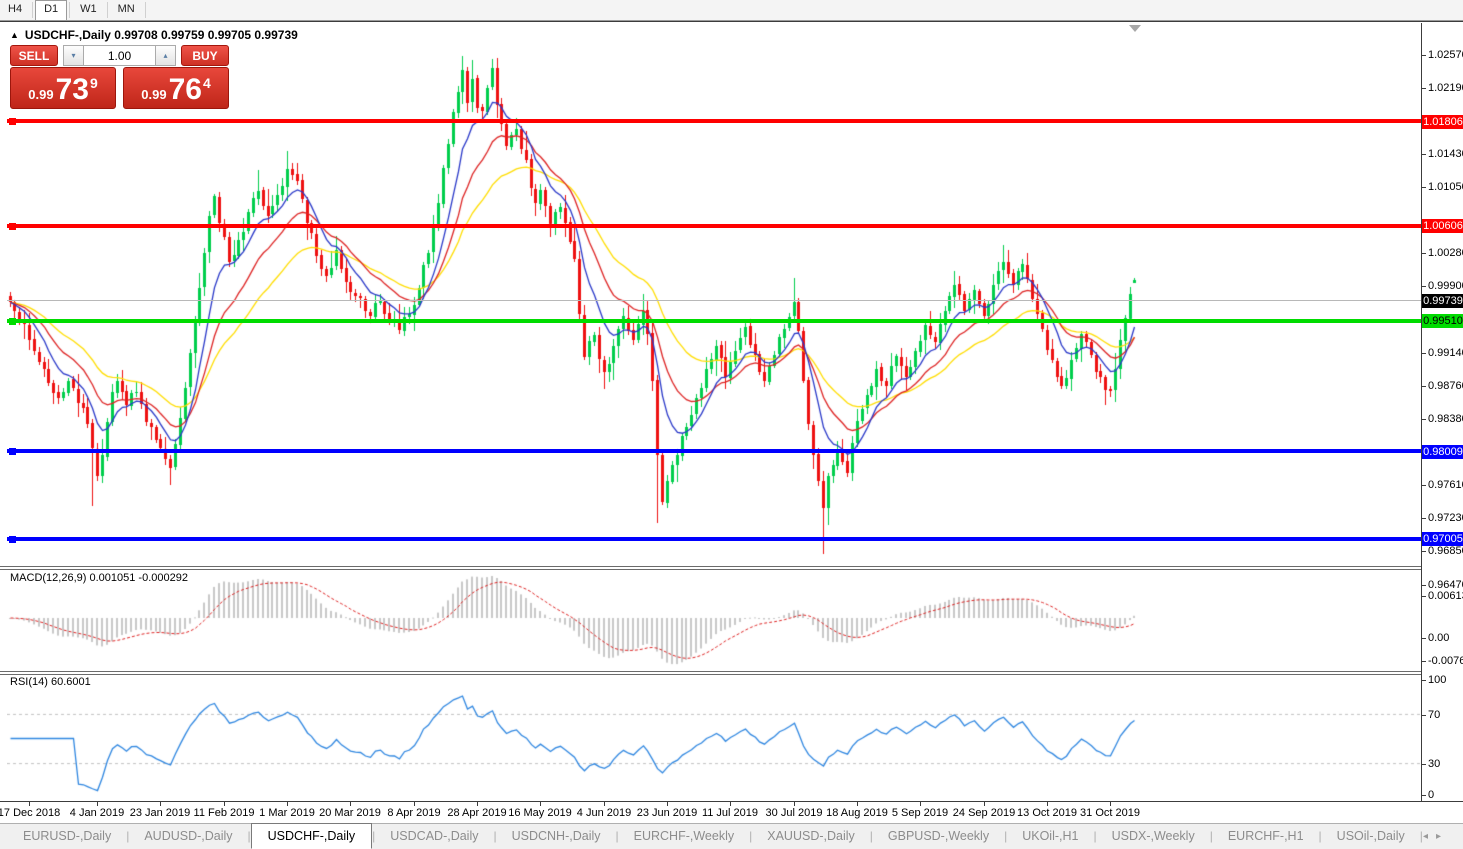 The height and width of the screenshot is (849, 1463). Describe the element at coordinates (93, 83) in the screenshot. I see `bid-price-pip: 9` at that location.